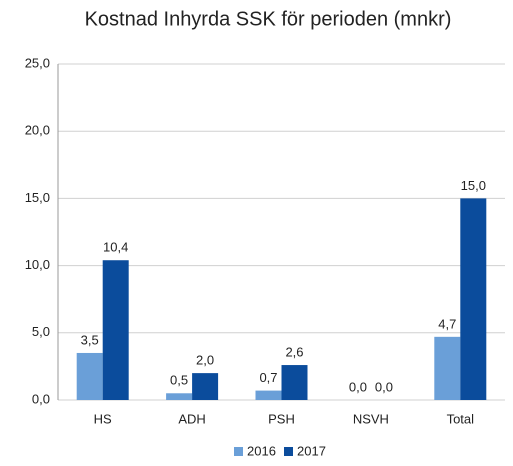 The image size is (513, 466). I want to click on x-tick-label: NSVH, so click(371, 418).